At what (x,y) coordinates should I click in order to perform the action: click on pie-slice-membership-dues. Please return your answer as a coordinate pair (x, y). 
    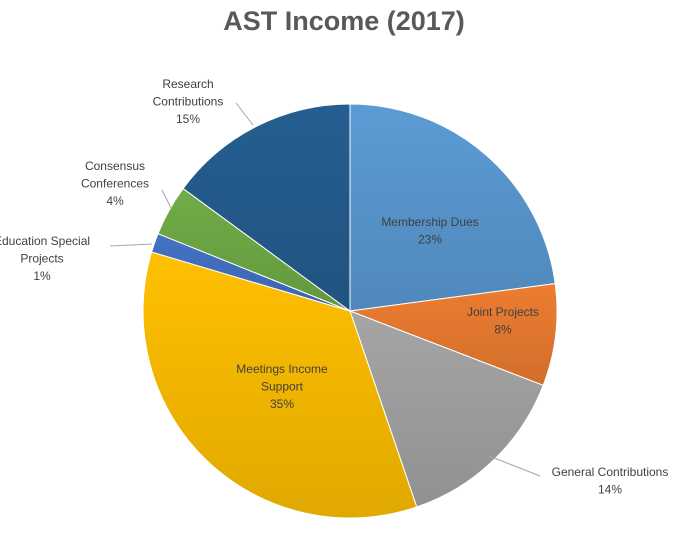
    Looking at the image, I should click on (452, 207).